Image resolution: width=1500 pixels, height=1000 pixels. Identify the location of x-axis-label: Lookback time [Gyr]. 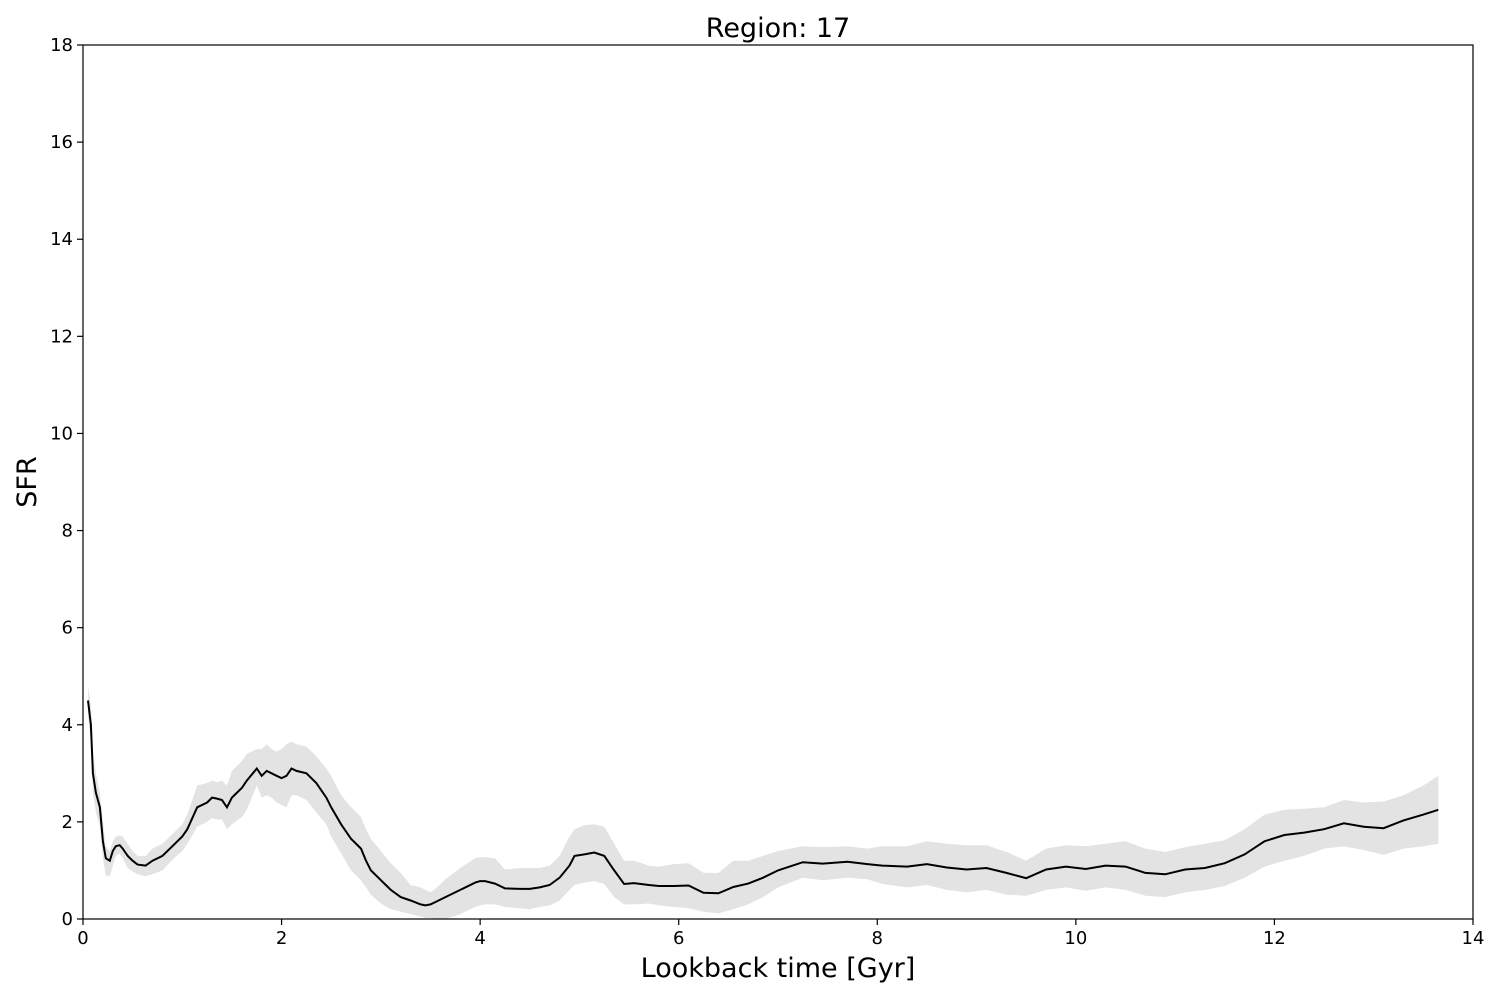
(778, 968).